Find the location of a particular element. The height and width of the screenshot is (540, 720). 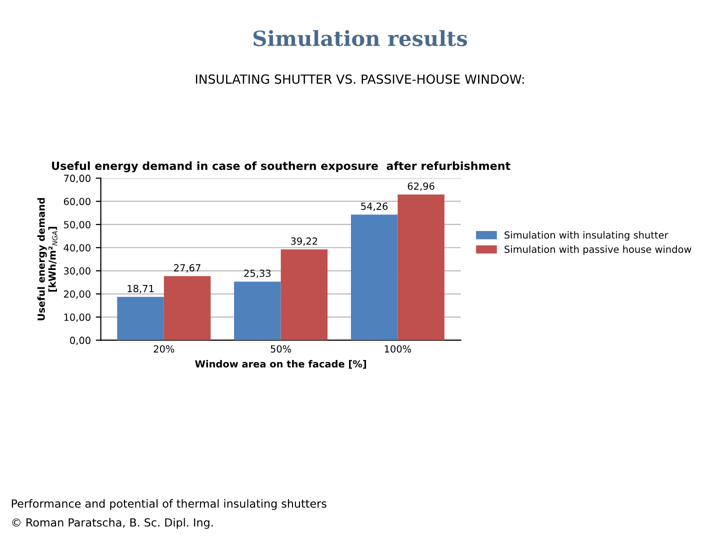

x-tick-label: 20% is located at coordinates (164, 349).